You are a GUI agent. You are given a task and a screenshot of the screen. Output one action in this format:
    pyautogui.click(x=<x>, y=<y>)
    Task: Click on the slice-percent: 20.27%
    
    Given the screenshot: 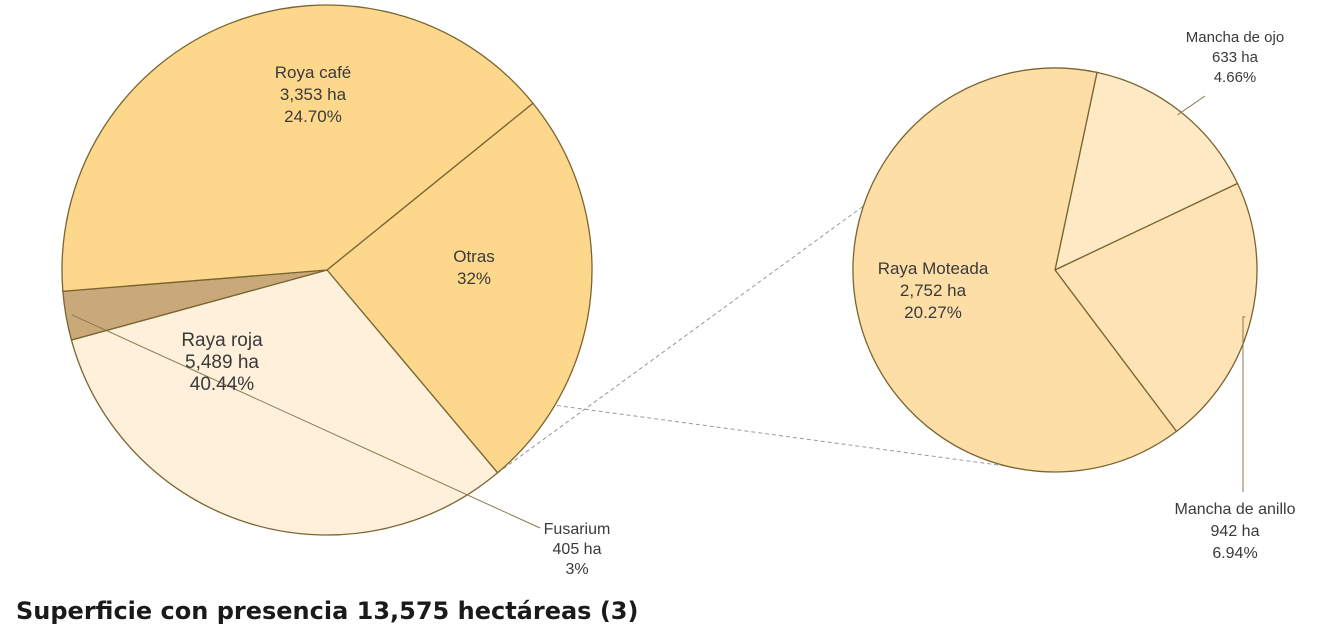 What is the action you would take?
    pyautogui.click(x=933, y=312)
    